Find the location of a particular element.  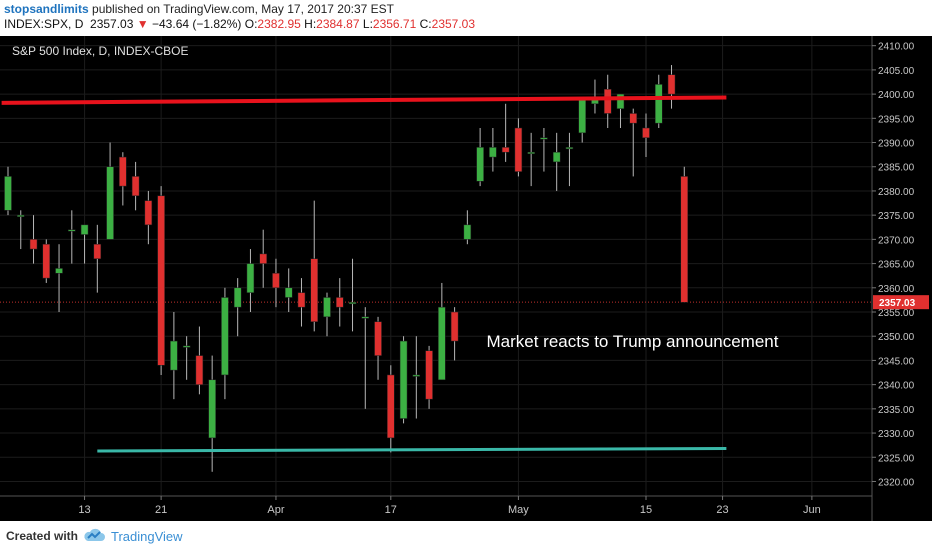

created-with-label: Created with is located at coordinates (42, 536).